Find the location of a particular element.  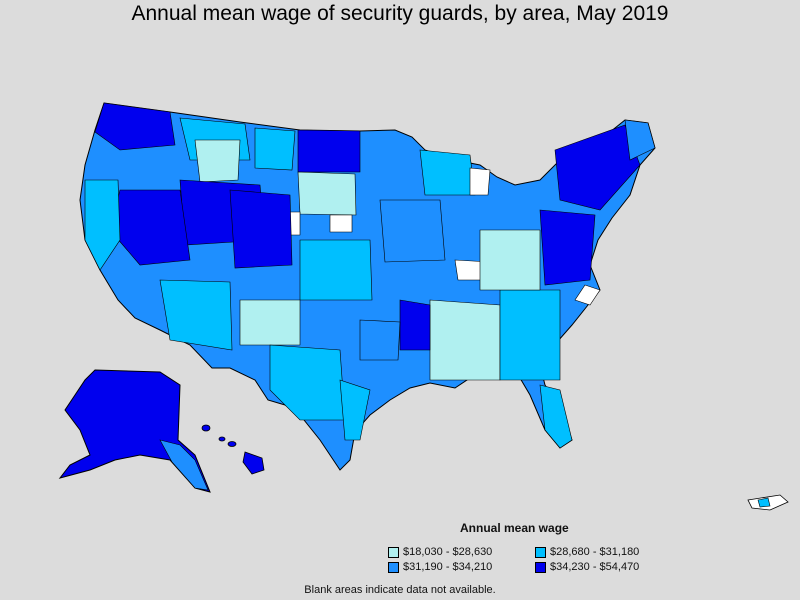

legend-item-4: $34,230 - $54,470 is located at coordinates (587, 567).